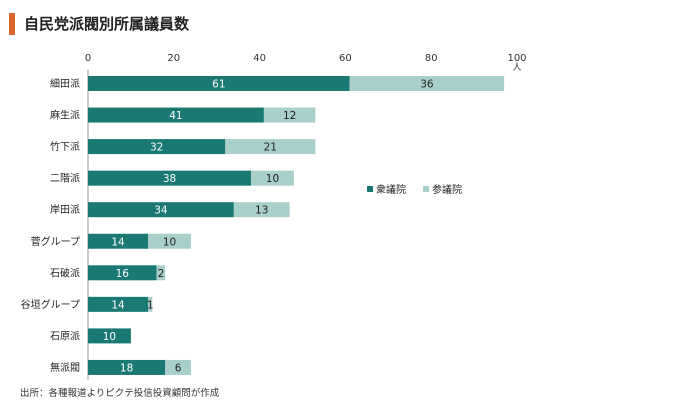 This screenshot has width=680, height=403. Describe the element at coordinates (516, 58) in the screenshot. I see `x-tick-label: 100` at that location.